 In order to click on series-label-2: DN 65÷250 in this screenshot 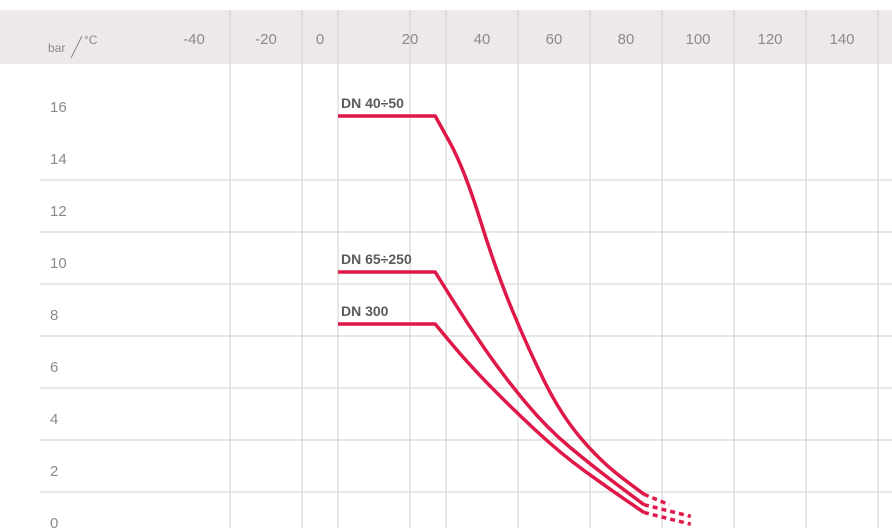, I will do `click(376, 259)`.